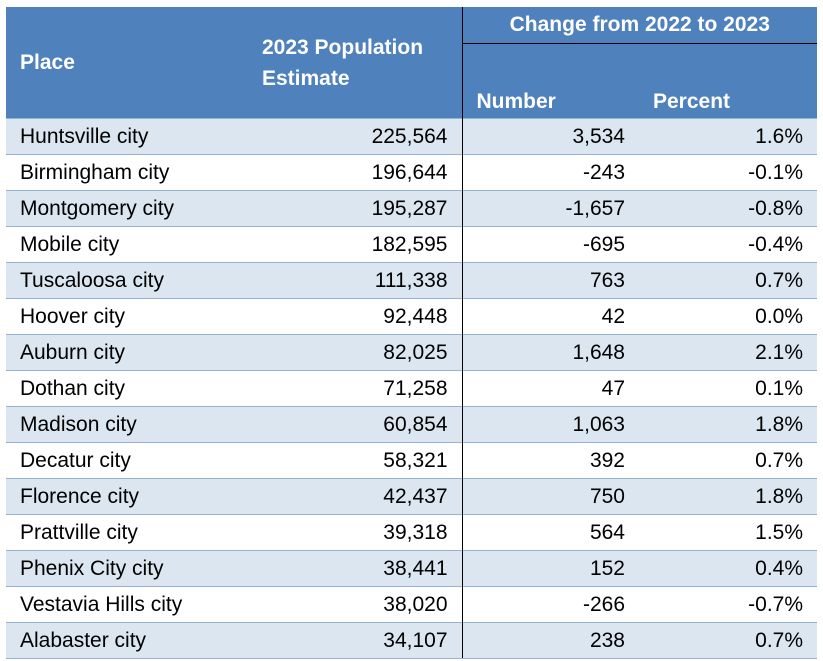 This screenshot has height=661, width=823. I want to click on cell-population: 82,025, so click(355, 352).